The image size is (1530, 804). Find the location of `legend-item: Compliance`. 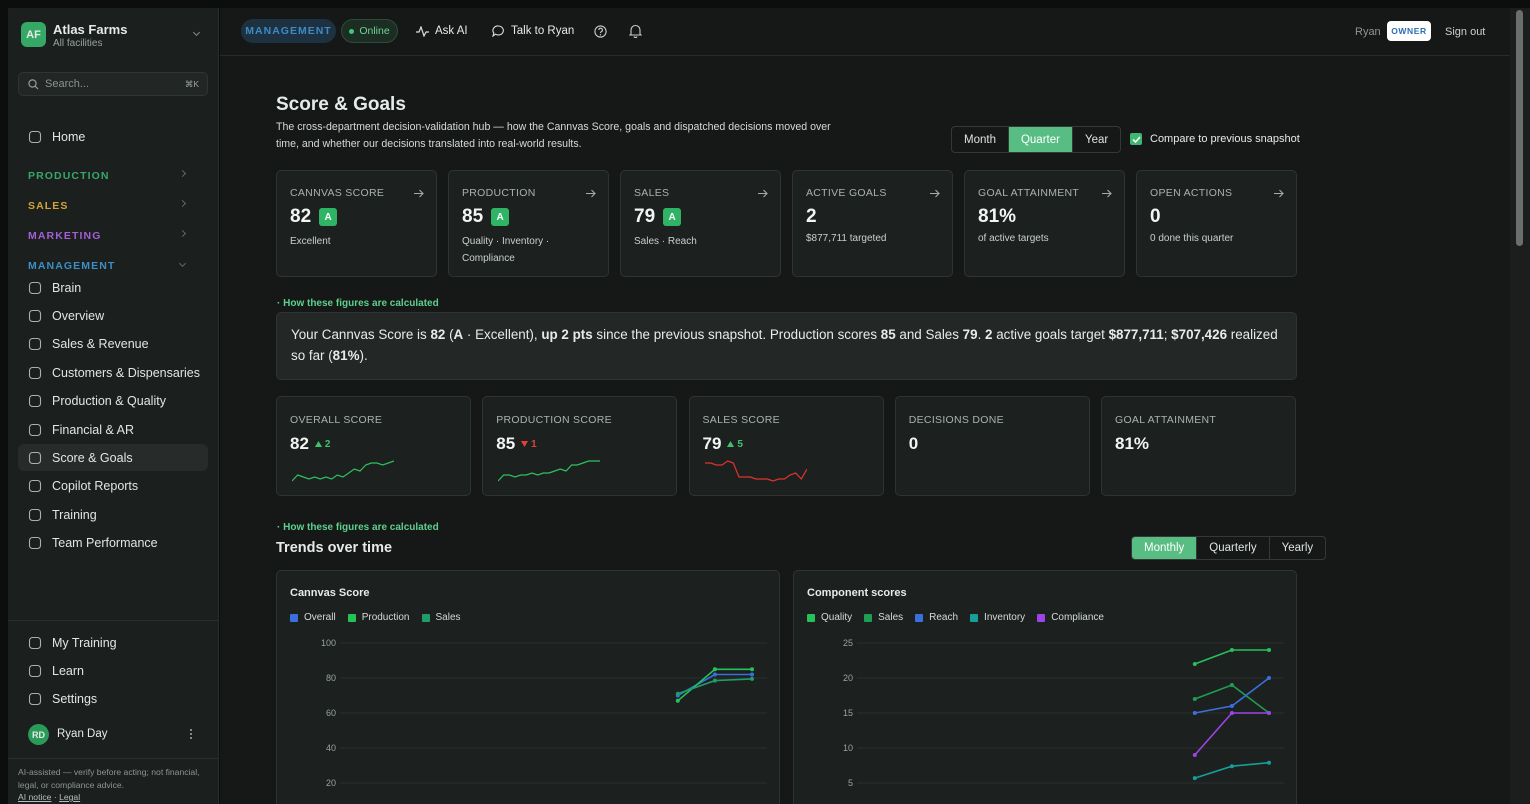

legend-item: Compliance is located at coordinates (1070, 617).